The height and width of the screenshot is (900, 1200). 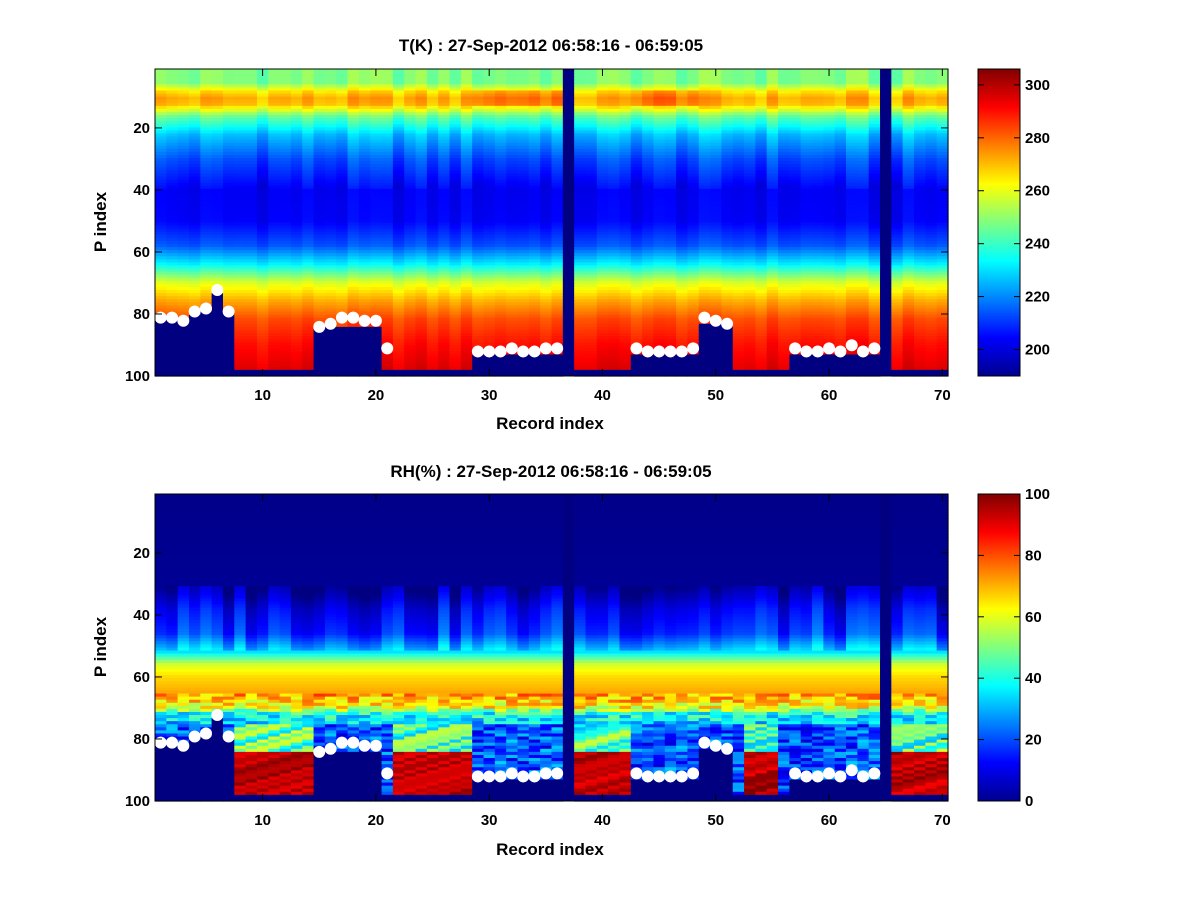 What do you see at coordinates (1037, 85) in the screenshot?
I see `colorbar-tick-label: 300` at bounding box center [1037, 85].